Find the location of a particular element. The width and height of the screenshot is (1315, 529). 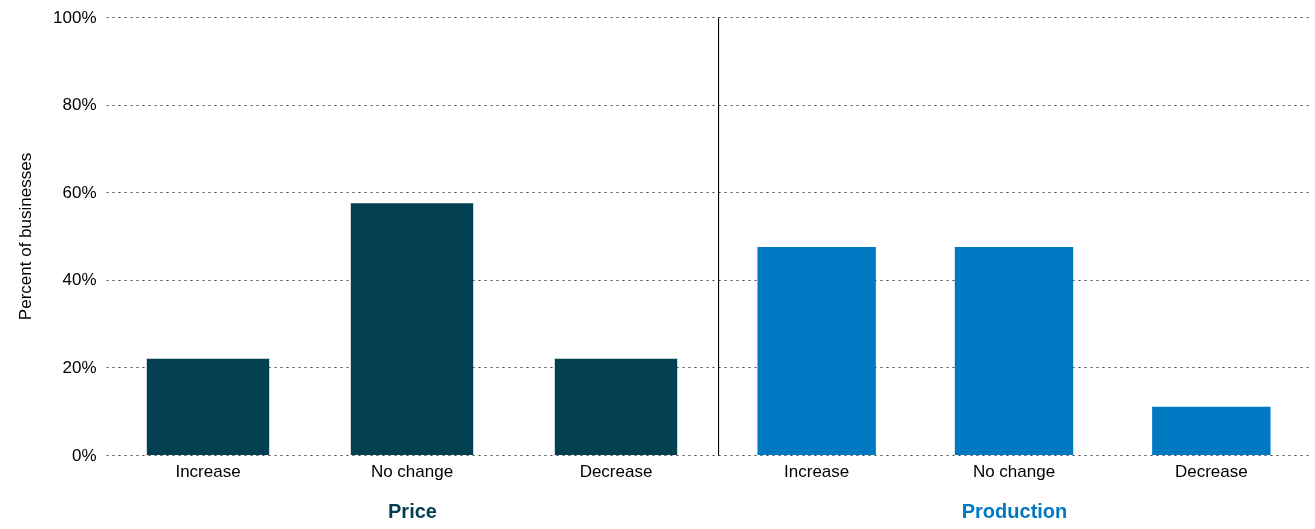

y-tick-label: 40% is located at coordinates (79, 280).